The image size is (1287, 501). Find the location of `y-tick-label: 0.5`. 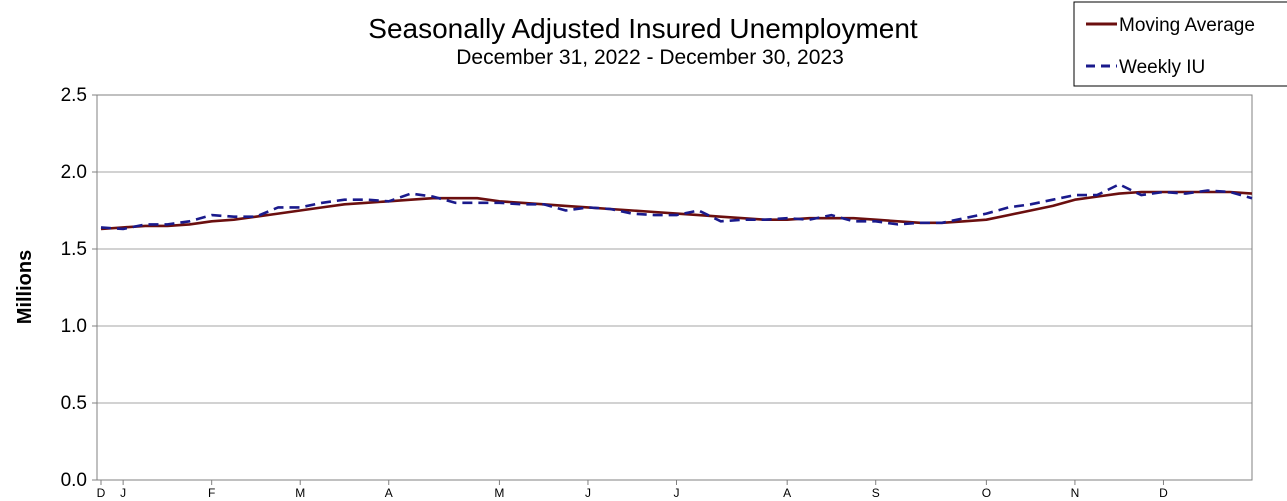

y-tick-label: 0.5 is located at coordinates (74, 403).